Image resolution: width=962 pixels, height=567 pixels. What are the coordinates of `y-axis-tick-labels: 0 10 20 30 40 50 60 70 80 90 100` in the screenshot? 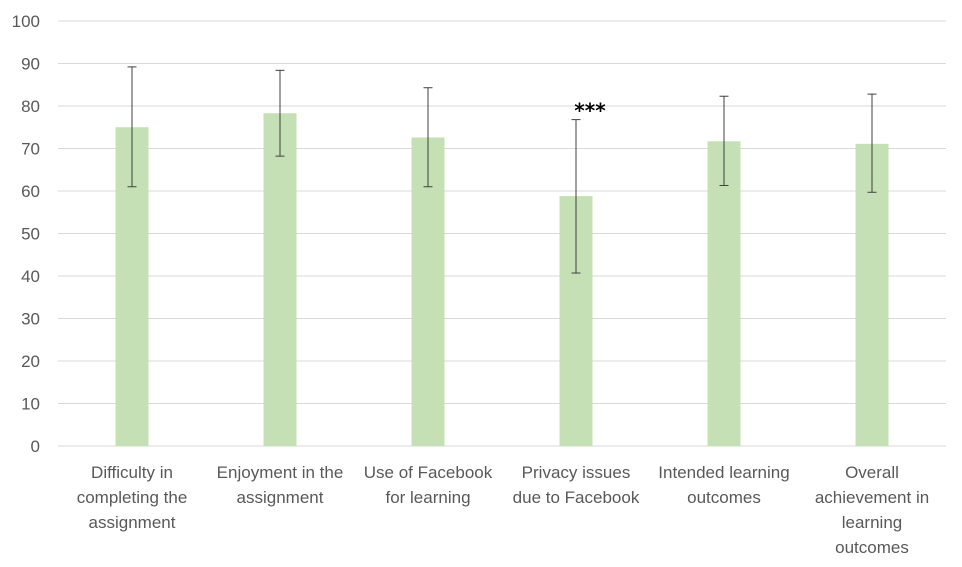 It's located at (26, 234).